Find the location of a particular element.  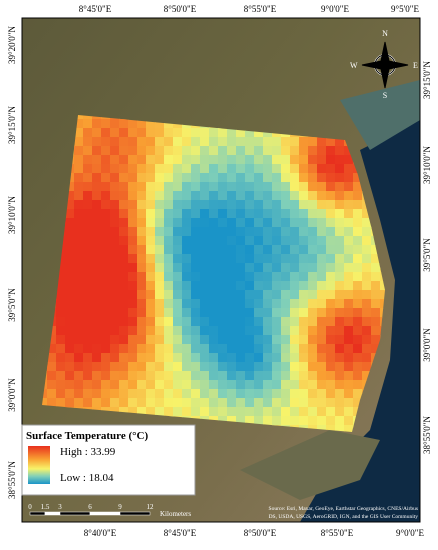

scale-unit: Kilometers is located at coordinates (175, 514).